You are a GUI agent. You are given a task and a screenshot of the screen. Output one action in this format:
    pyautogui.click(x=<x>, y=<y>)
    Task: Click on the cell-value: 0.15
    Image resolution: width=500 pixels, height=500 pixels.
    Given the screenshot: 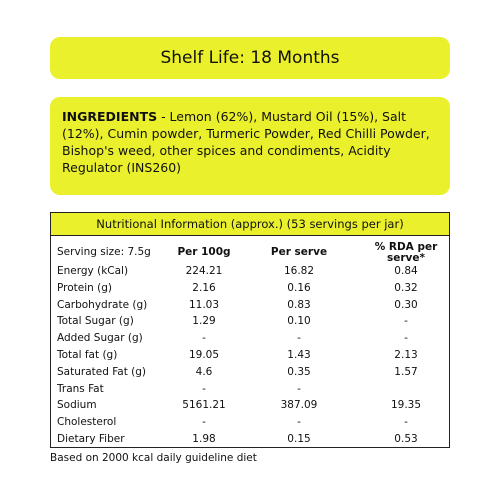 What is the action you would take?
    pyautogui.click(x=299, y=439)
    